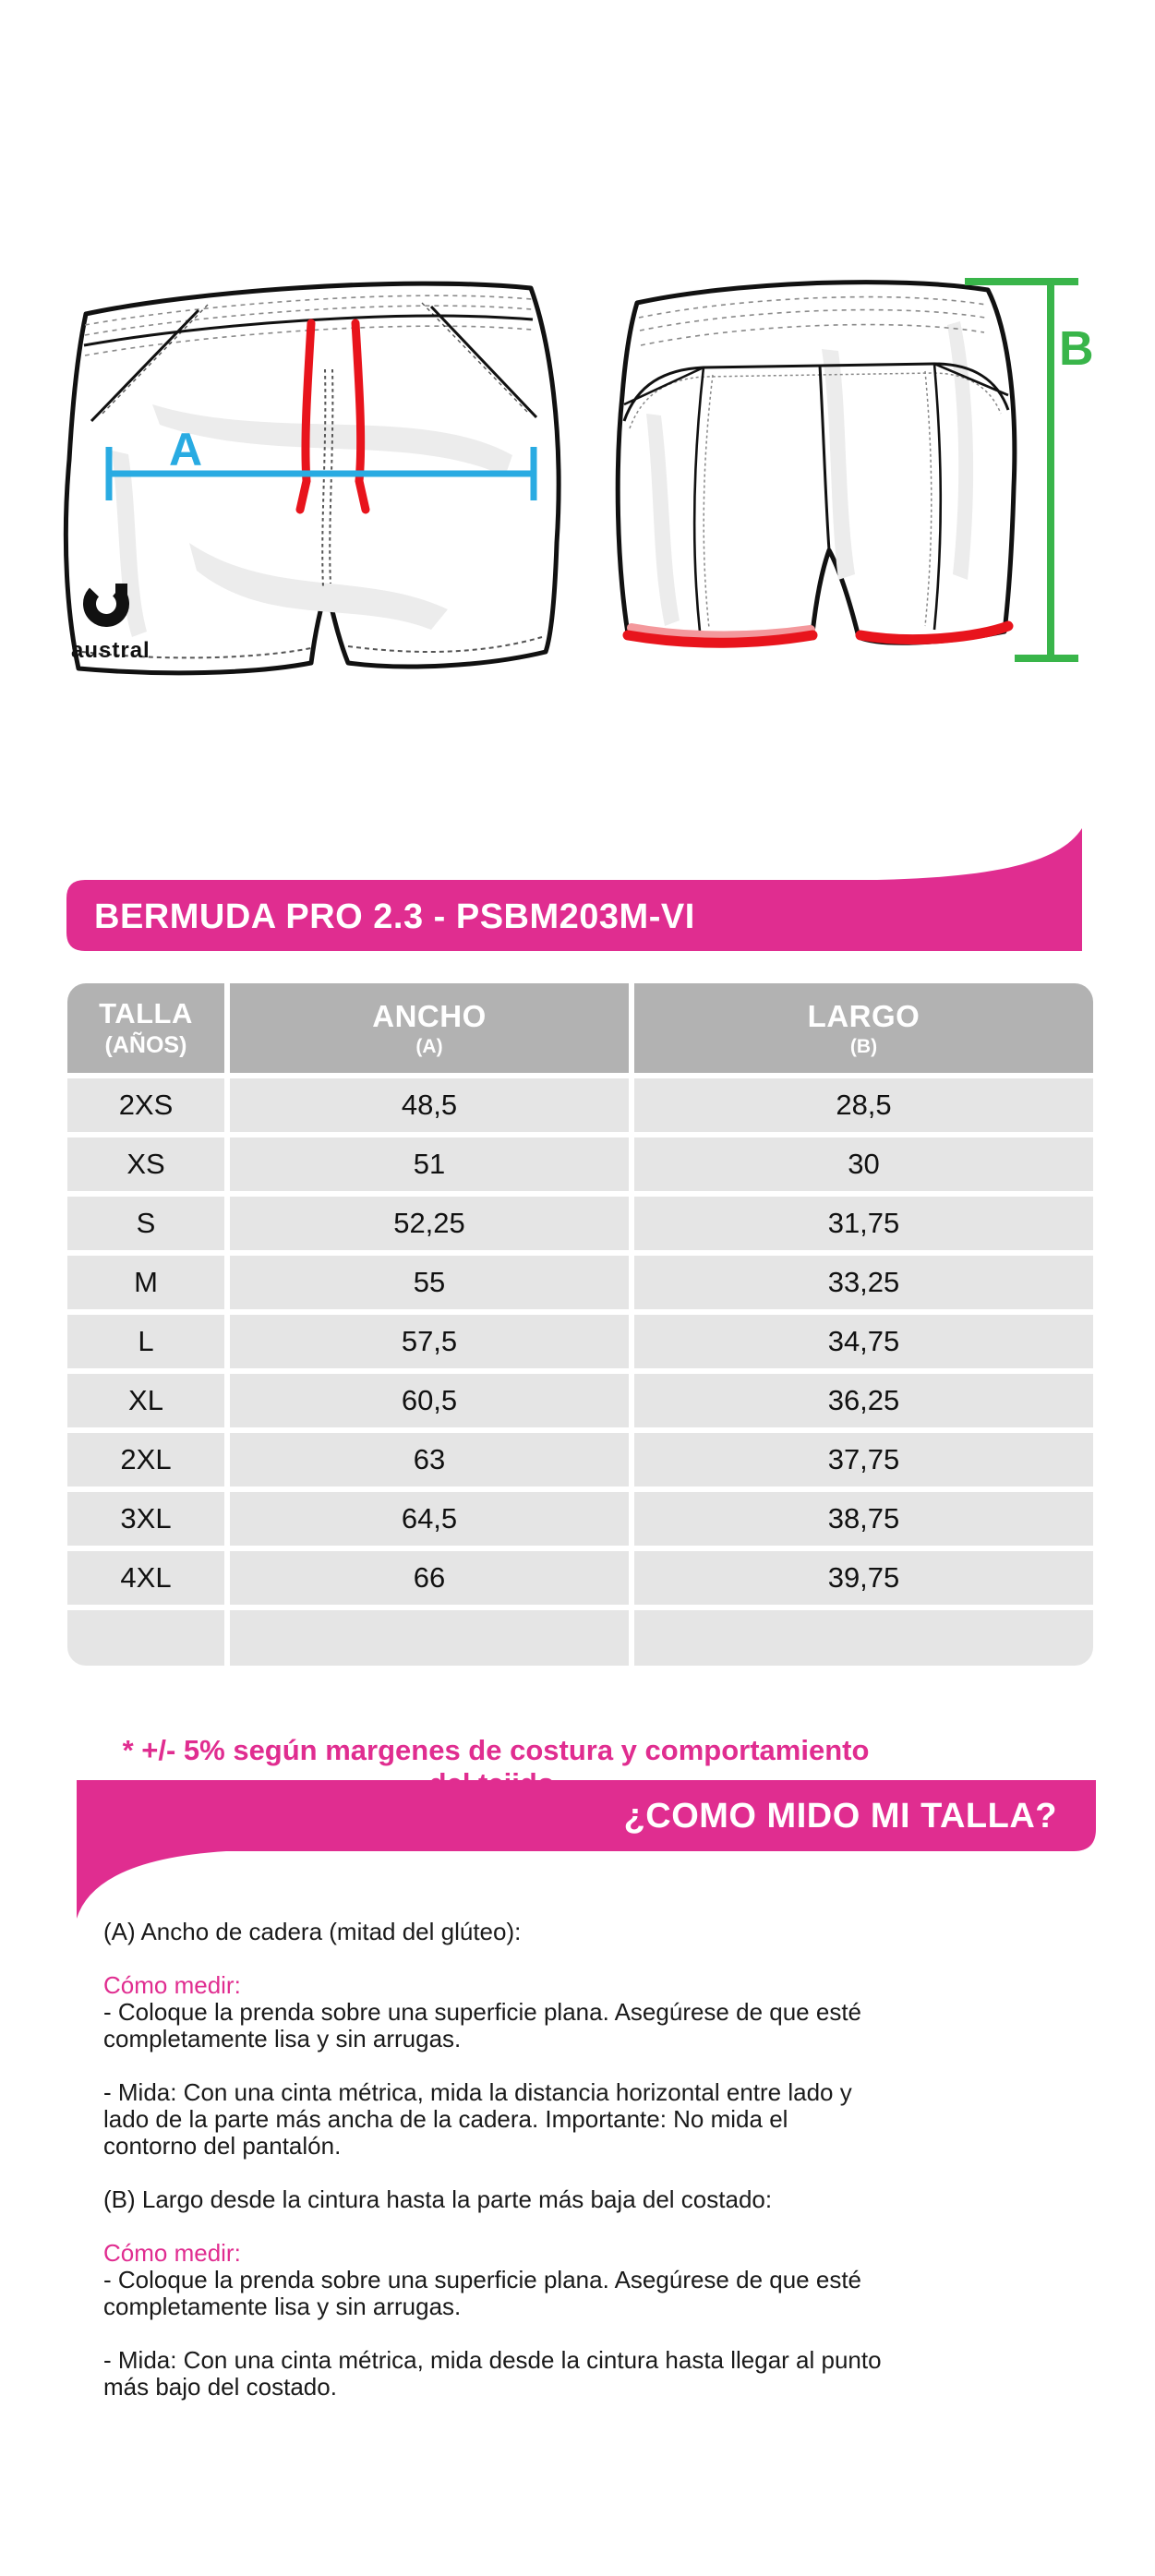  Describe the element at coordinates (580, 1397) in the screenshot. I see `table-row: XL 60,5 36,25` at that location.